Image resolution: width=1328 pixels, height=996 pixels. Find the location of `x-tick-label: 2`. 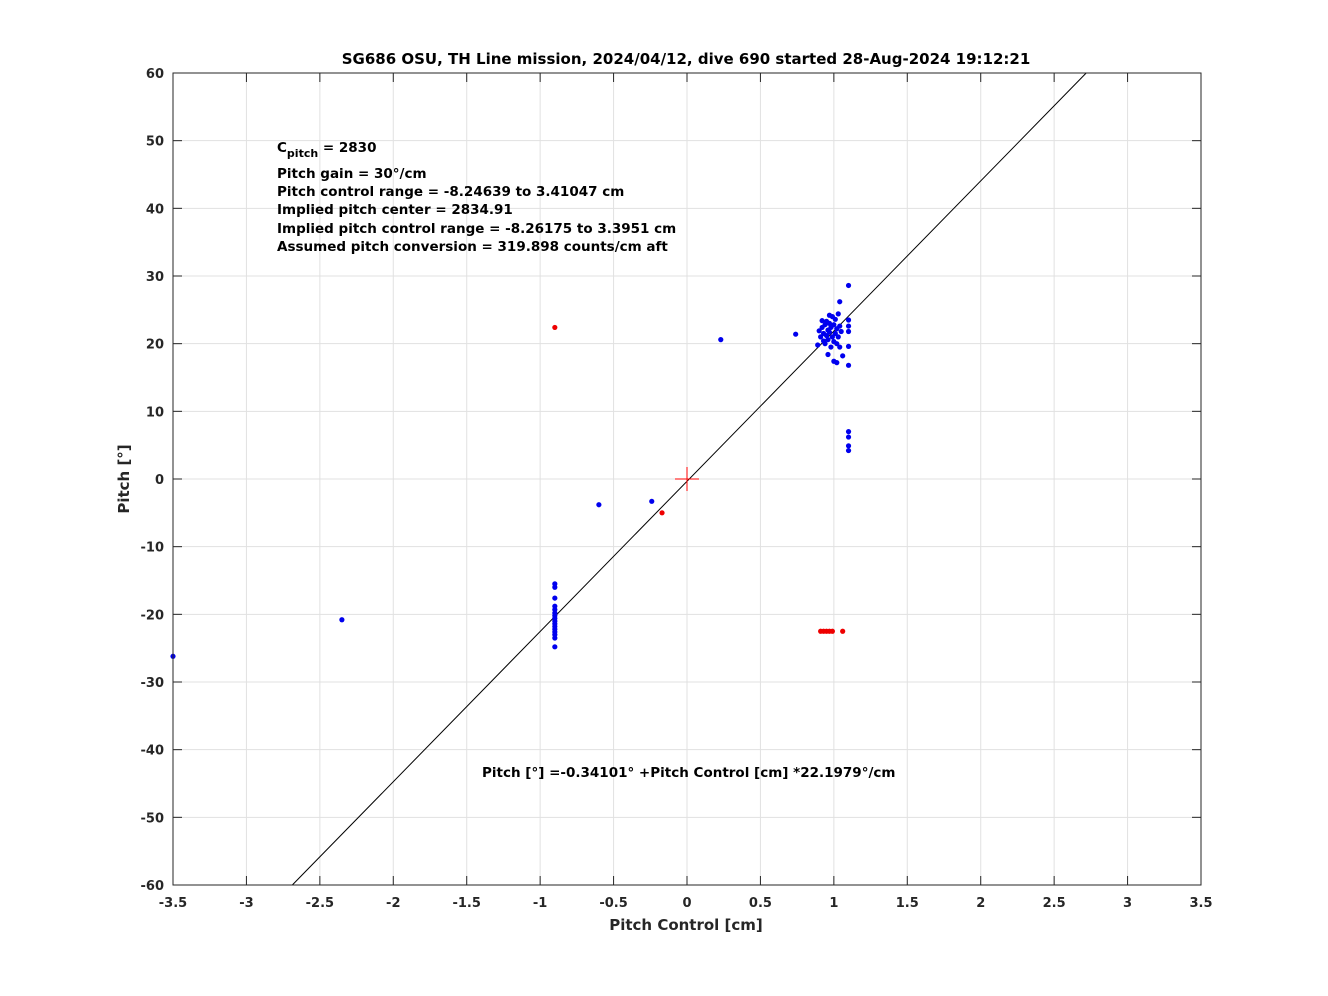

x-tick-label: 2 is located at coordinates (980, 903).